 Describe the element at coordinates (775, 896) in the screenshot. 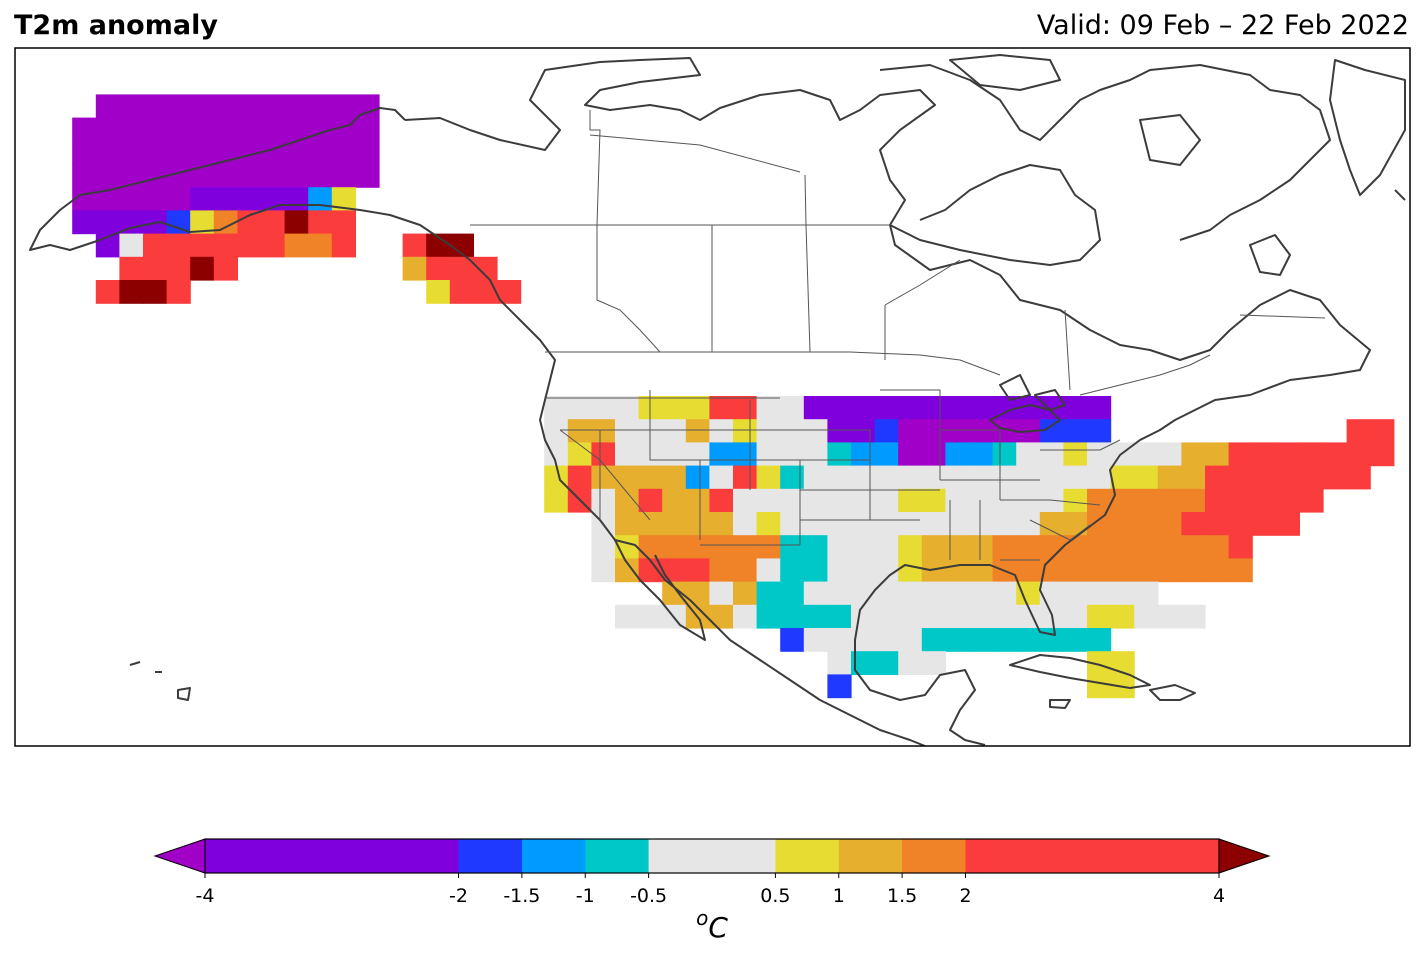

I see `colorbar-tick-label: 0.5` at that location.